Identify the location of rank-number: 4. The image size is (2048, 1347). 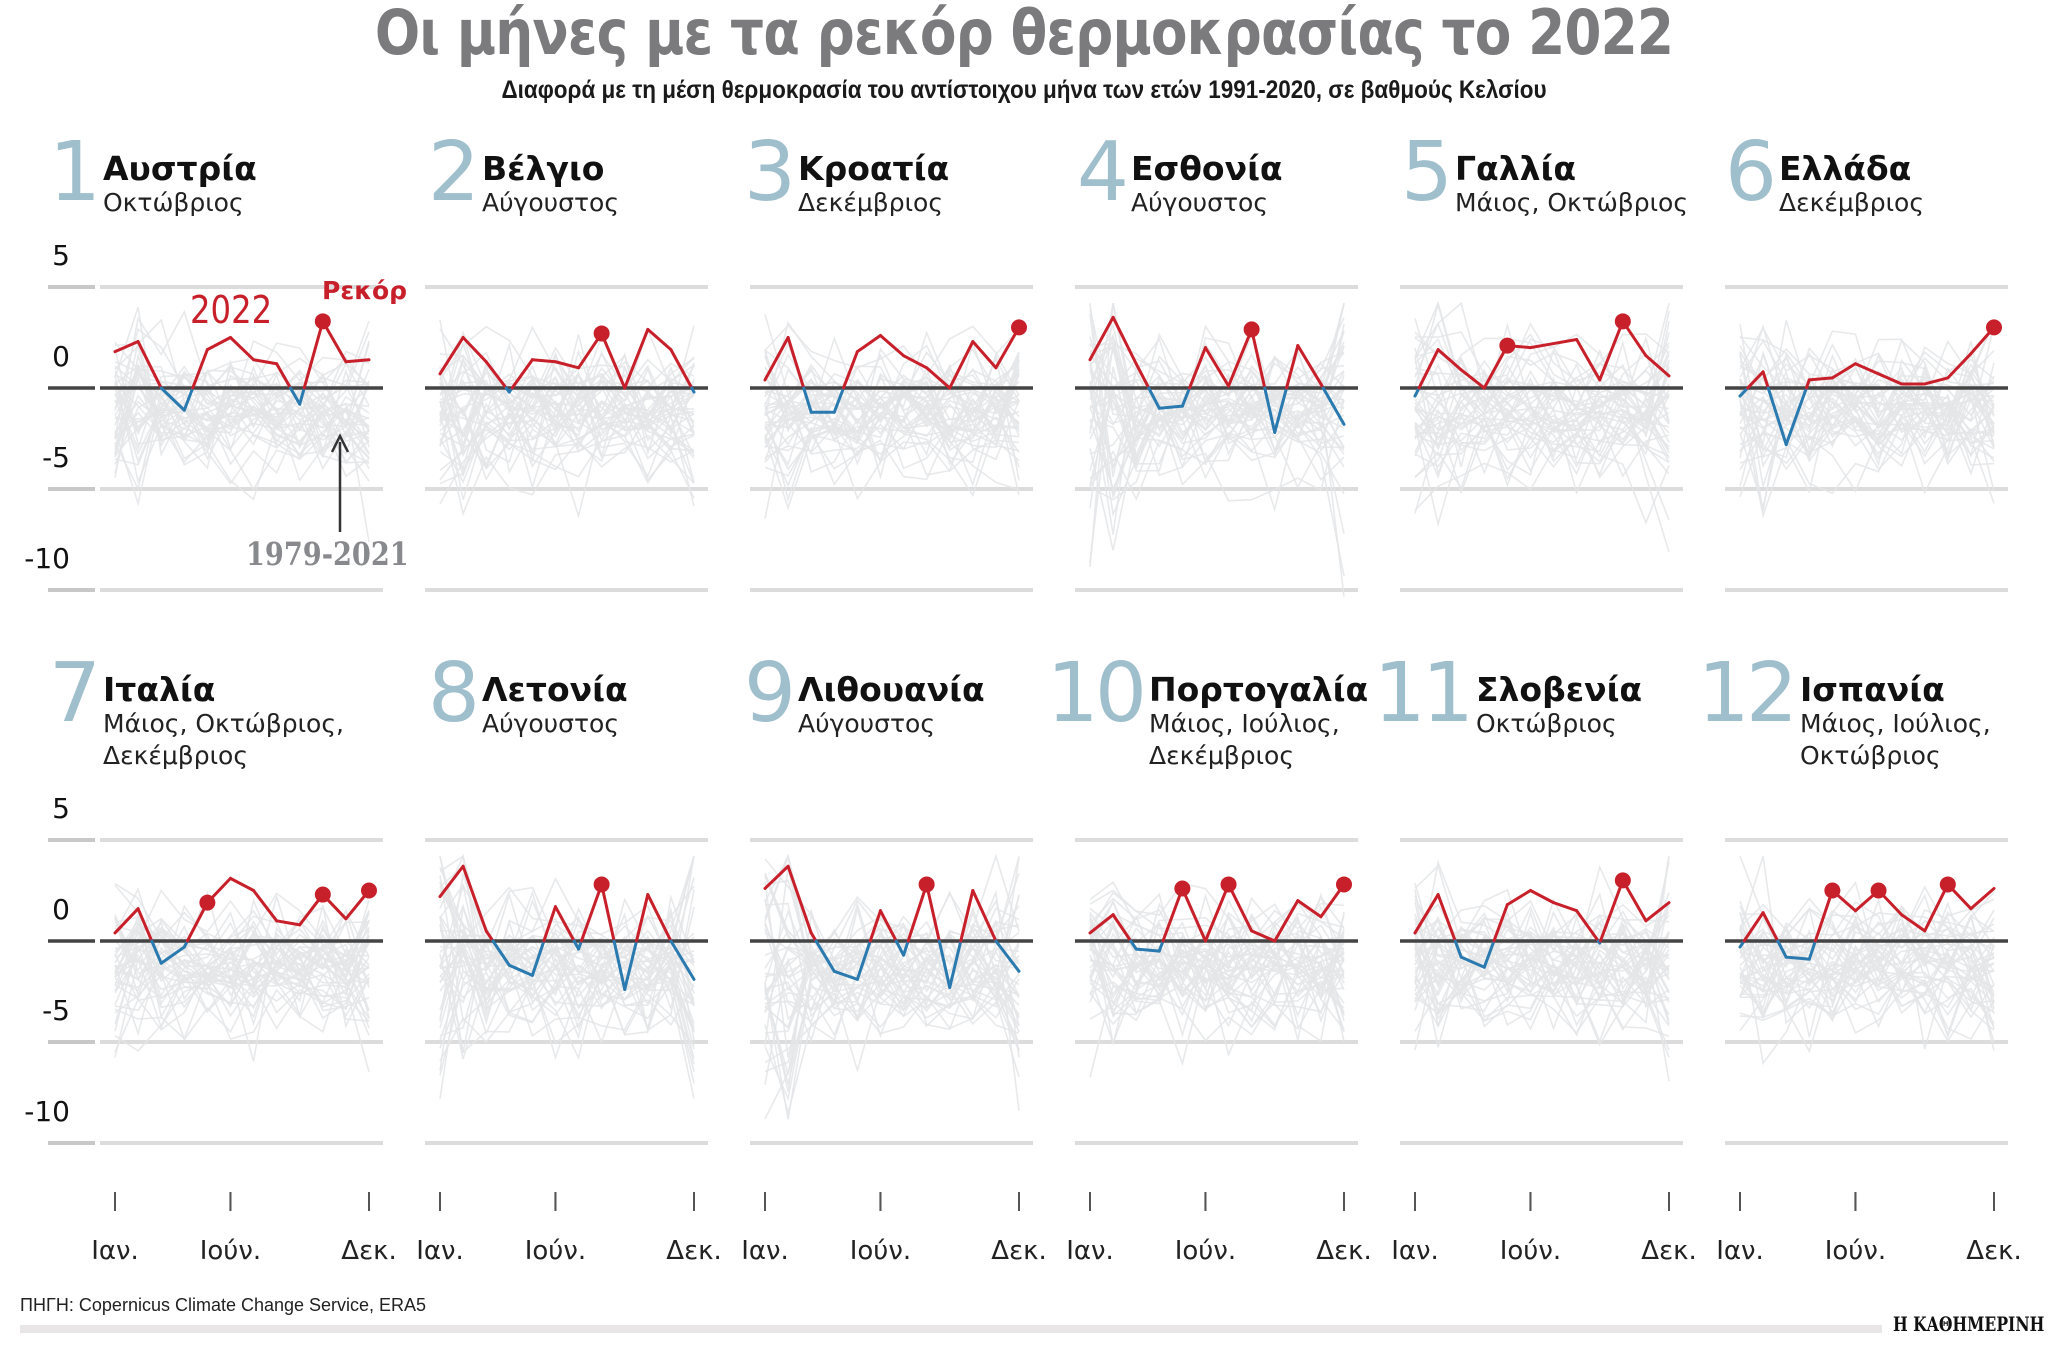
(1102, 172).